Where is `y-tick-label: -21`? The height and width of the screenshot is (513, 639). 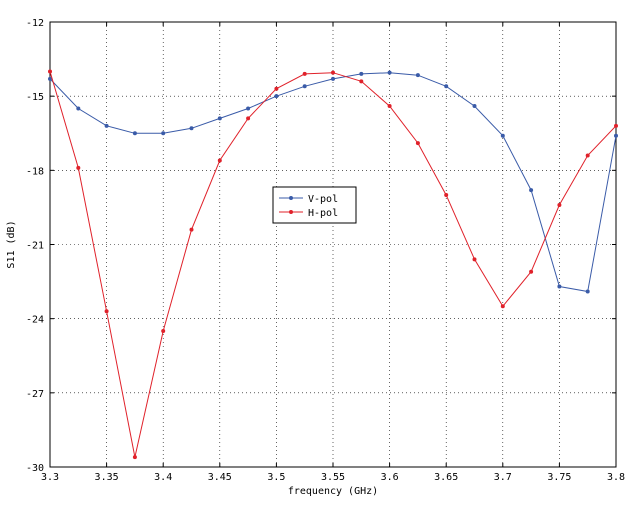
y-tick-label: -21 is located at coordinates (35, 246).